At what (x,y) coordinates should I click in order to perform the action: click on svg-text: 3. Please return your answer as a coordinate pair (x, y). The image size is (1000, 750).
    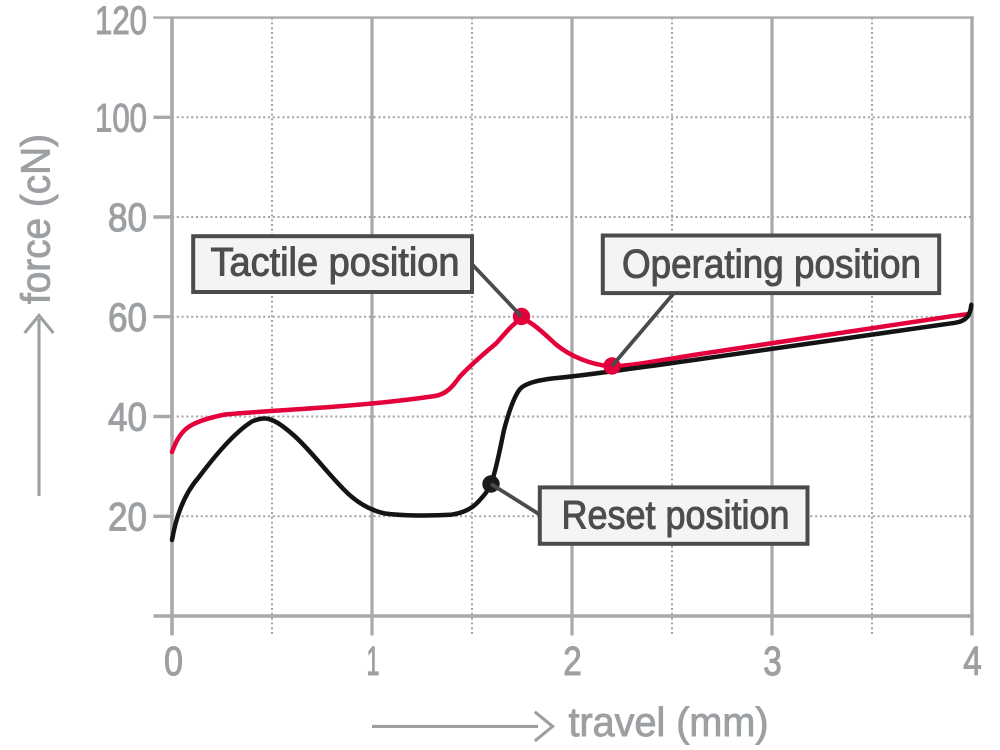
    Looking at the image, I should click on (772, 661).